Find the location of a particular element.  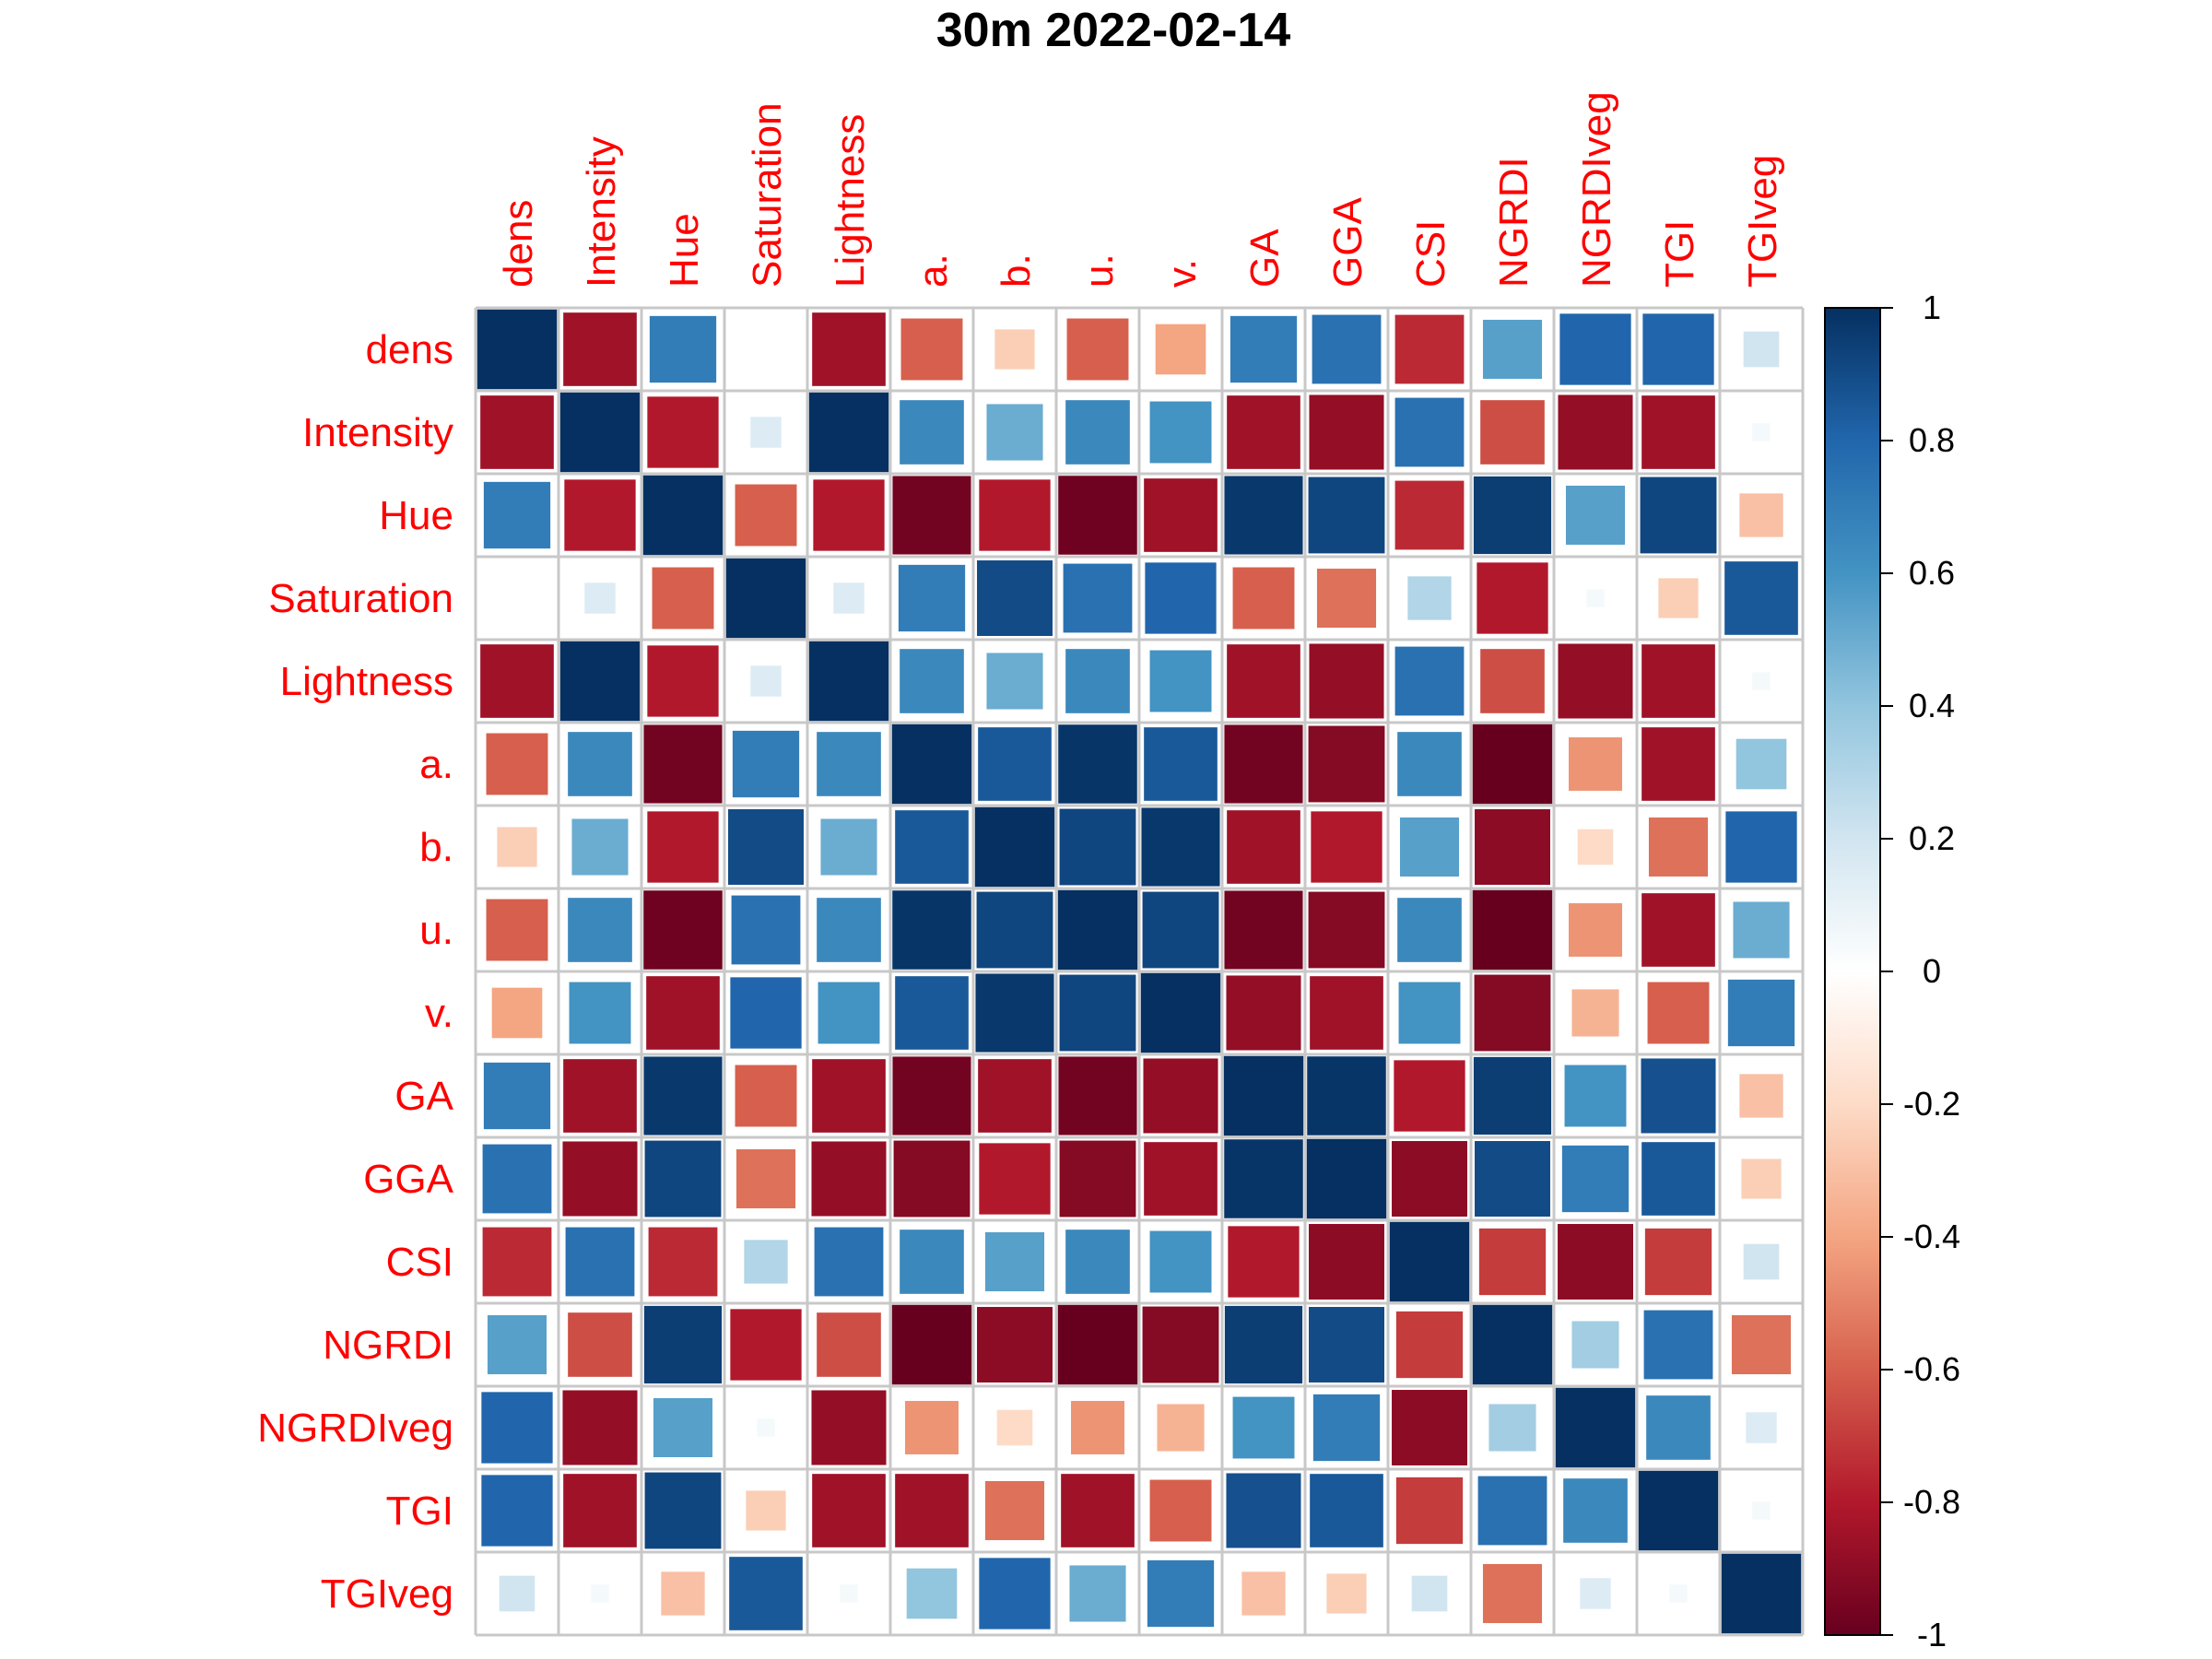

cell-dens-GGA is located at coordinates (1347, 349).